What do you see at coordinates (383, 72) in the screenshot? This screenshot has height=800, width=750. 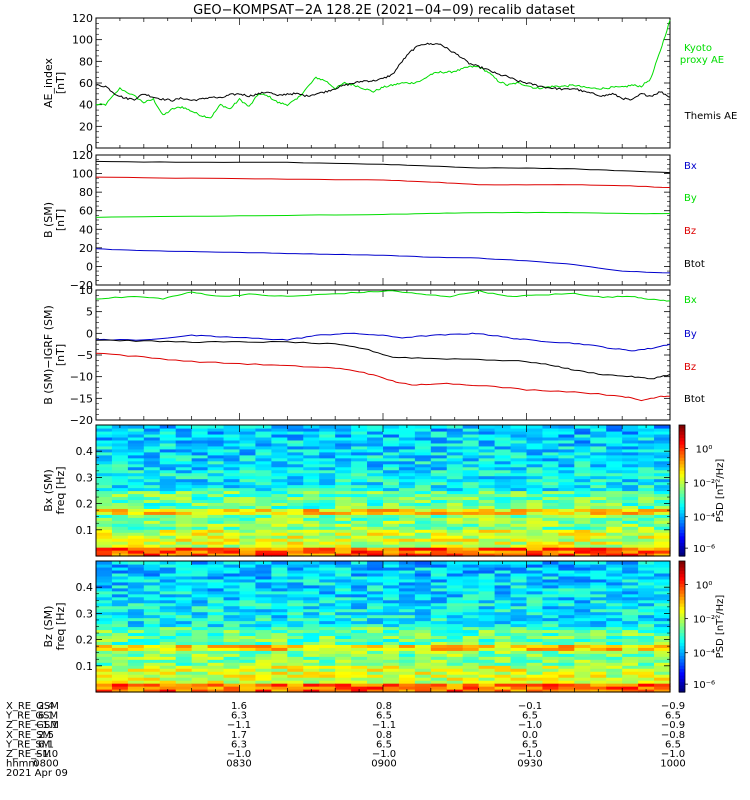 I see `series-line-themis-ae` at bounding box center [383, 72].